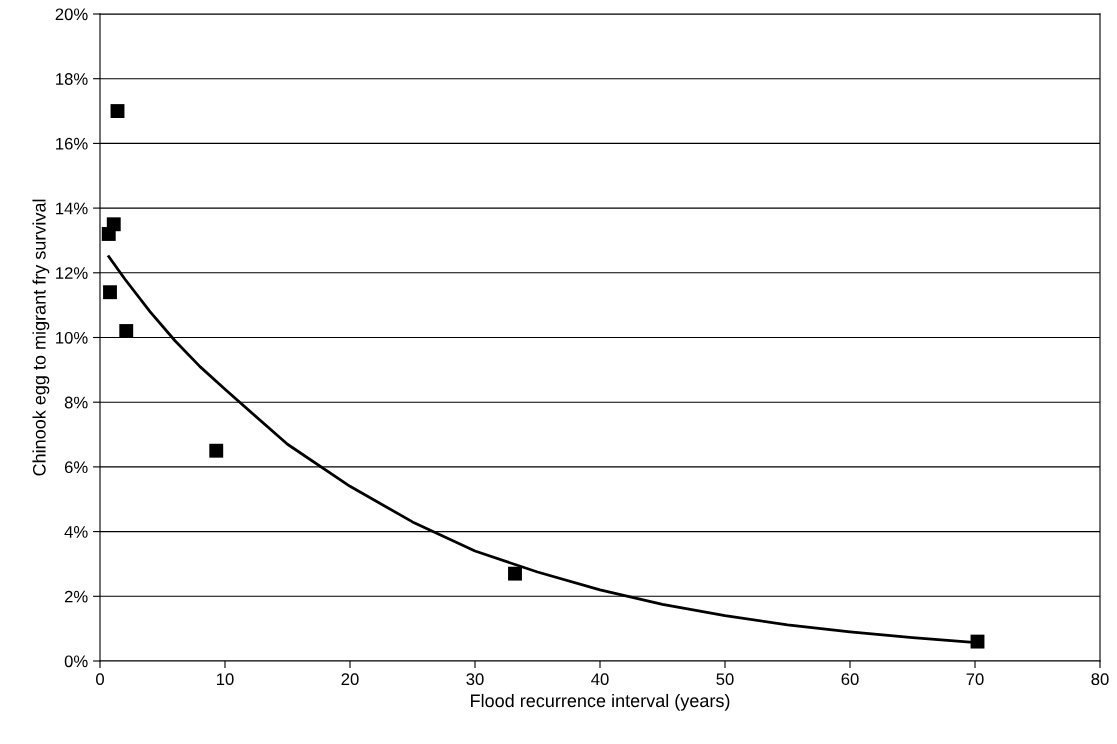 The width and height of the screenshot is (1117, 744). I want to click on y-axis-title: Chinook egg to migrant fry survival, so click(41, 337).